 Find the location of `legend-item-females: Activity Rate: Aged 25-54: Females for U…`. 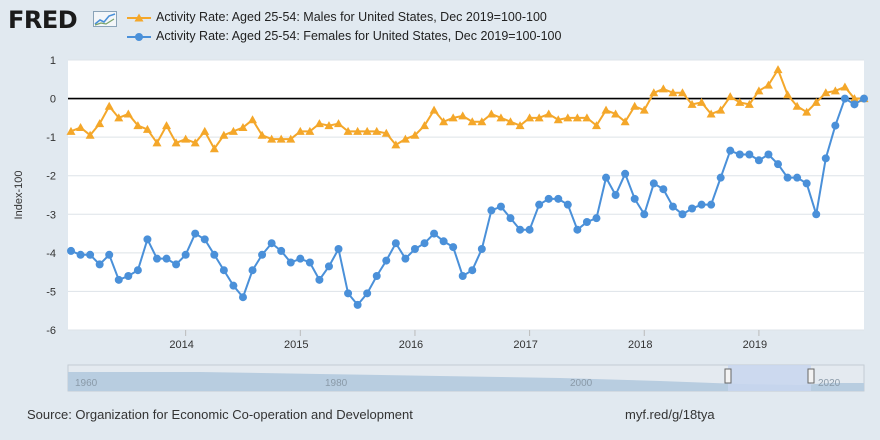

legend-item-females: Activity Rate: Aged 25-54: Females for U… is located at coordinates (343, 36).